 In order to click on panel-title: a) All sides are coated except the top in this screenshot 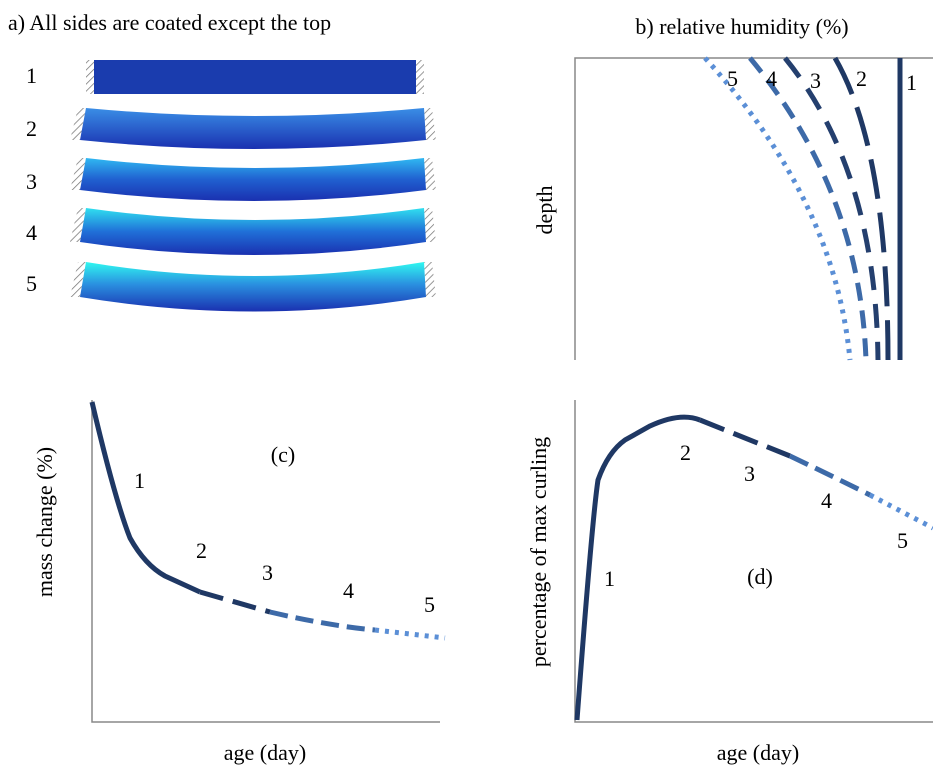, I will do `click(169, 22)`.